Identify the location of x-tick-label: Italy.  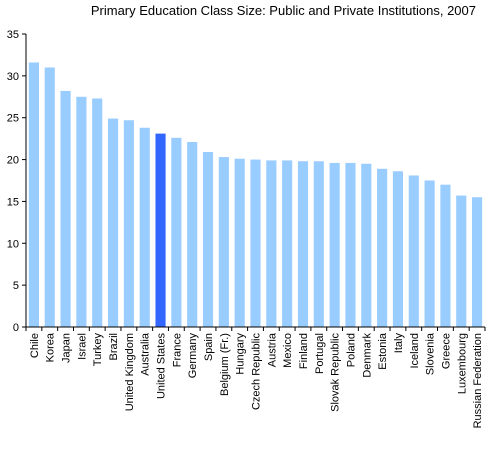
(399, 343).